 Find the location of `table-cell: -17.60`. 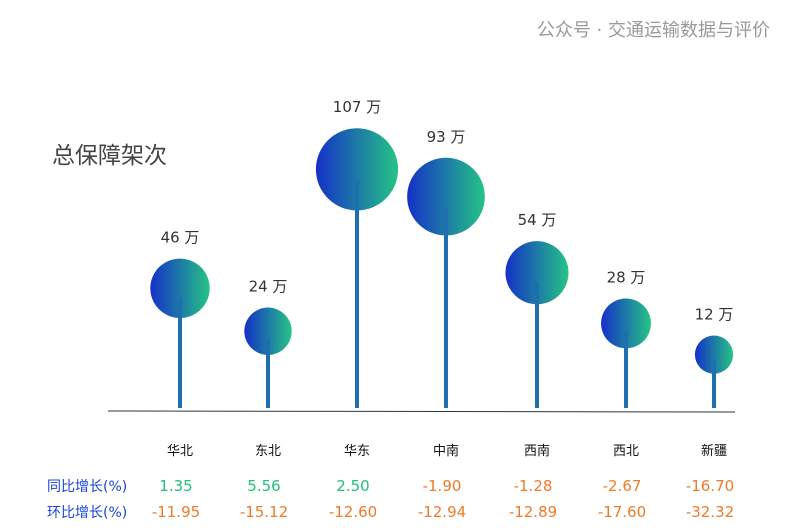

table-cell: -17.60 is located at coordinates (622, 512).